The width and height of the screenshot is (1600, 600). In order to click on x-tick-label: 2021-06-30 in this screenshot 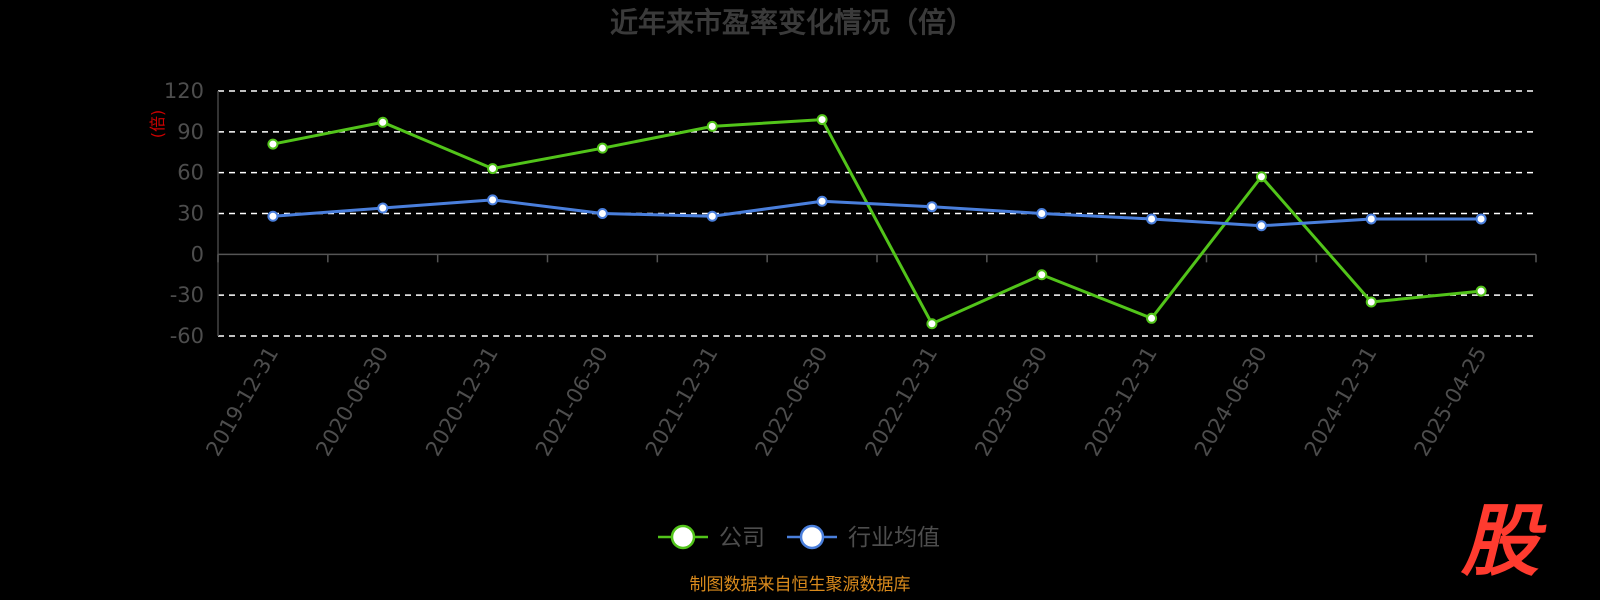, I will do `click(572, 402)`.